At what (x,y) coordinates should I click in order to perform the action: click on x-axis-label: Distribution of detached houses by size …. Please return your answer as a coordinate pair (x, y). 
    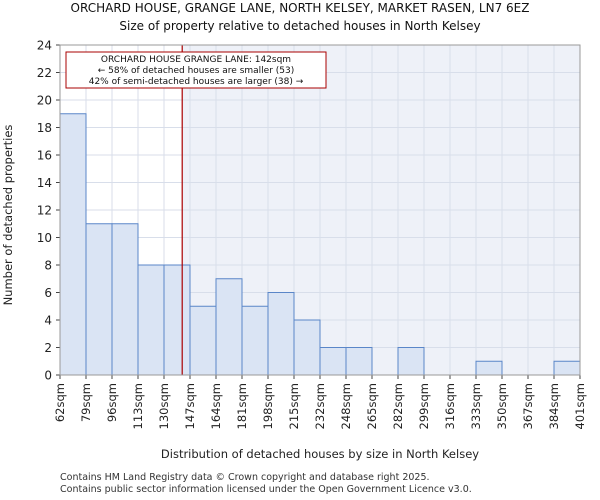
    Looking at the image, I should click on (320, 454).